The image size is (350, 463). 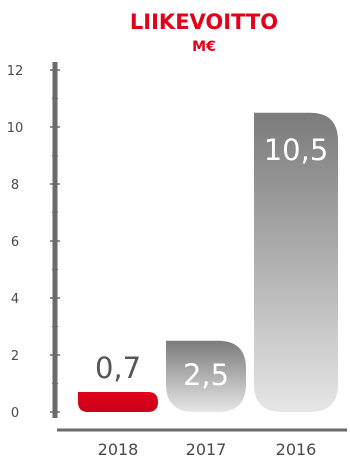 I want to click on bar-2017, so click(x=206, y=376).